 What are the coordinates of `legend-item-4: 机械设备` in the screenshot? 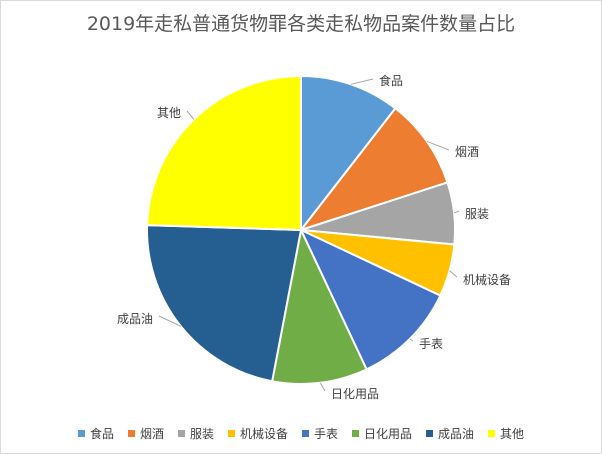 It's located at (257, 433).